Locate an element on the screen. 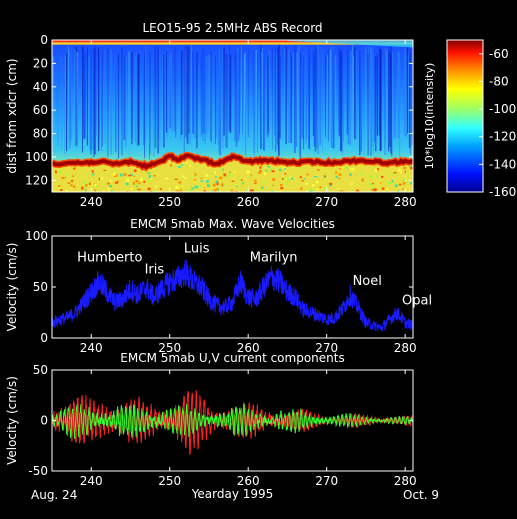  storm-annotation: Luis is located at coordinates (197, 248).